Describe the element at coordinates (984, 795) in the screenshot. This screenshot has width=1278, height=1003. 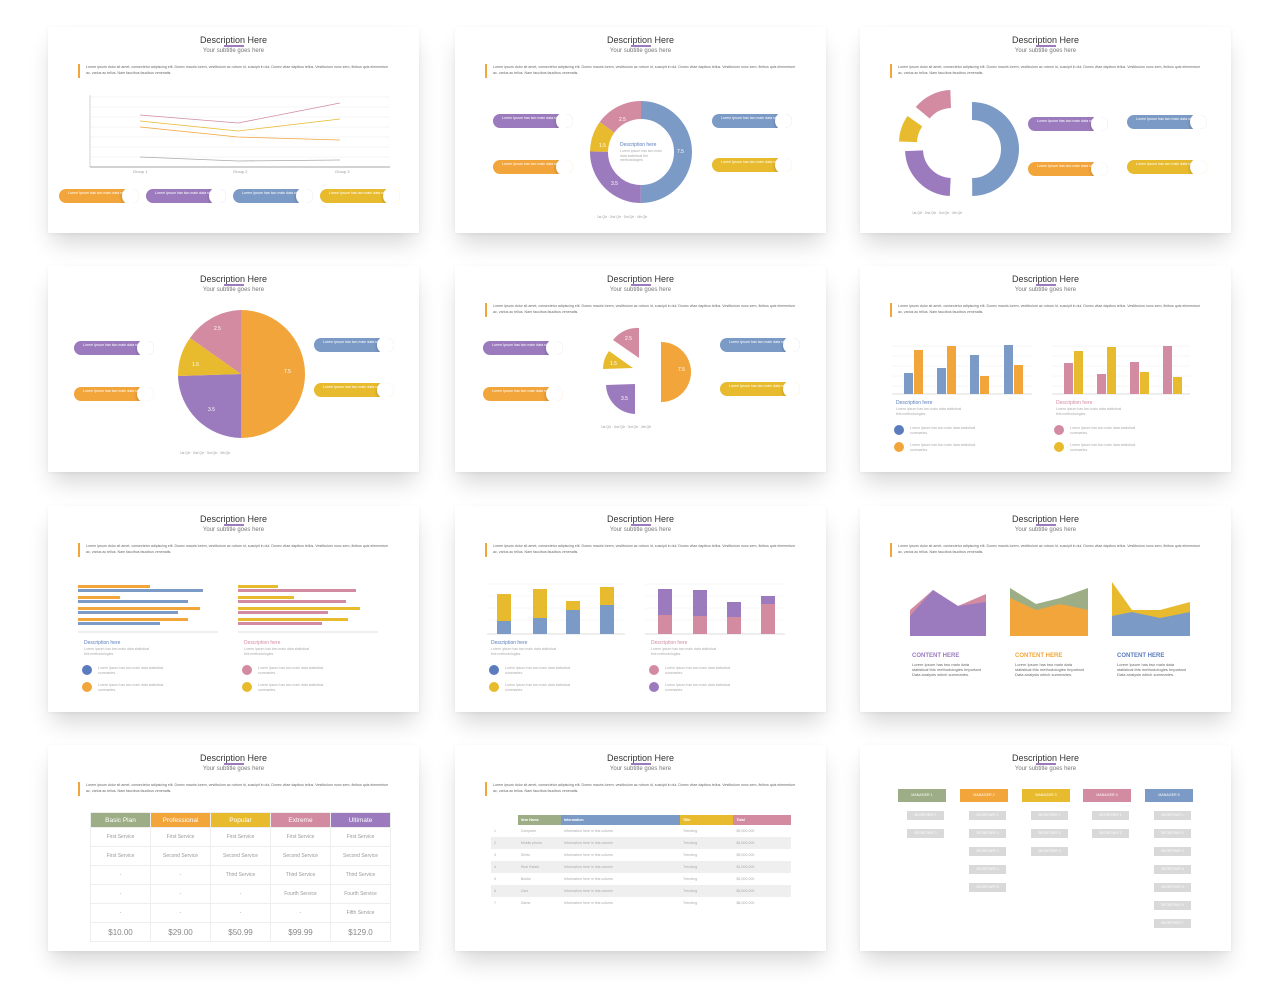
I see `manager-box: MANAGER 2` at that location.